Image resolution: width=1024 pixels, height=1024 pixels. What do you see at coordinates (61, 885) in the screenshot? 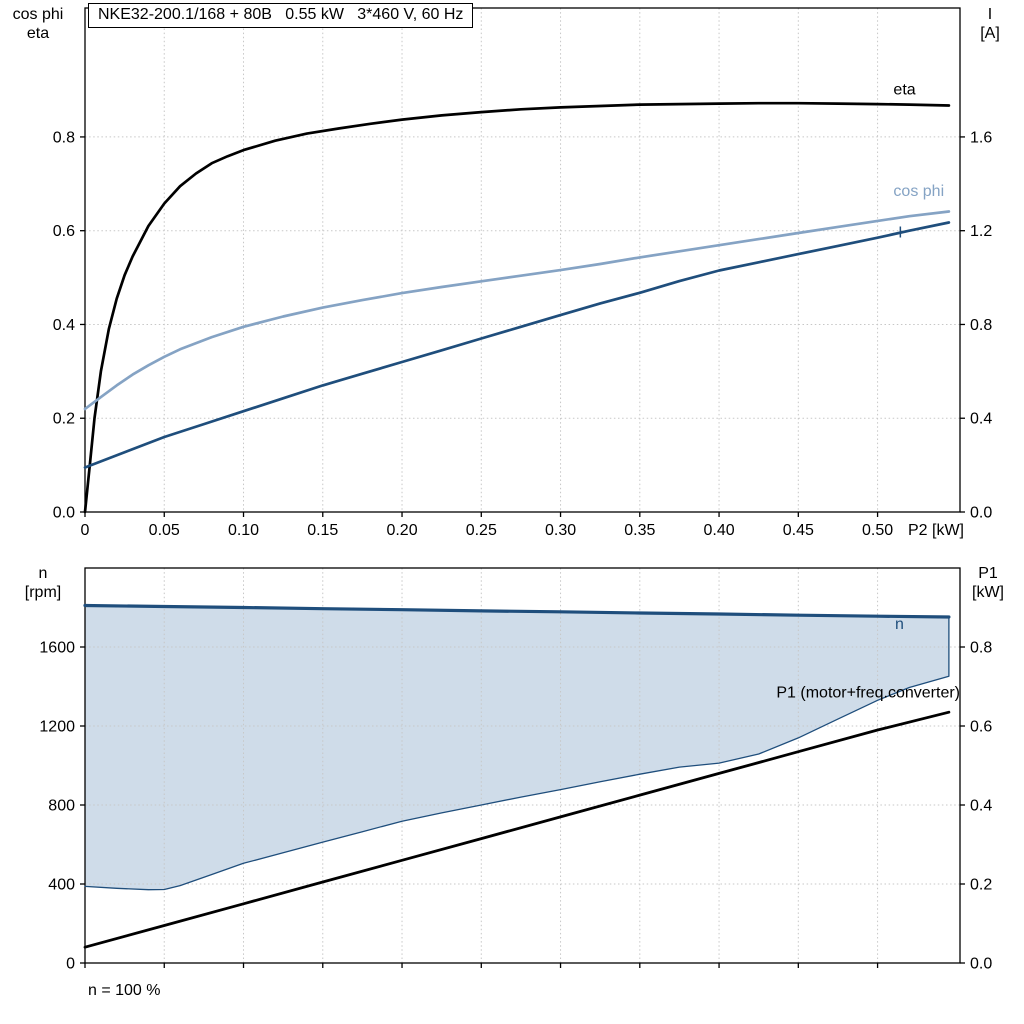
I see `svg-text: 400` at bounding box center [61, 885].